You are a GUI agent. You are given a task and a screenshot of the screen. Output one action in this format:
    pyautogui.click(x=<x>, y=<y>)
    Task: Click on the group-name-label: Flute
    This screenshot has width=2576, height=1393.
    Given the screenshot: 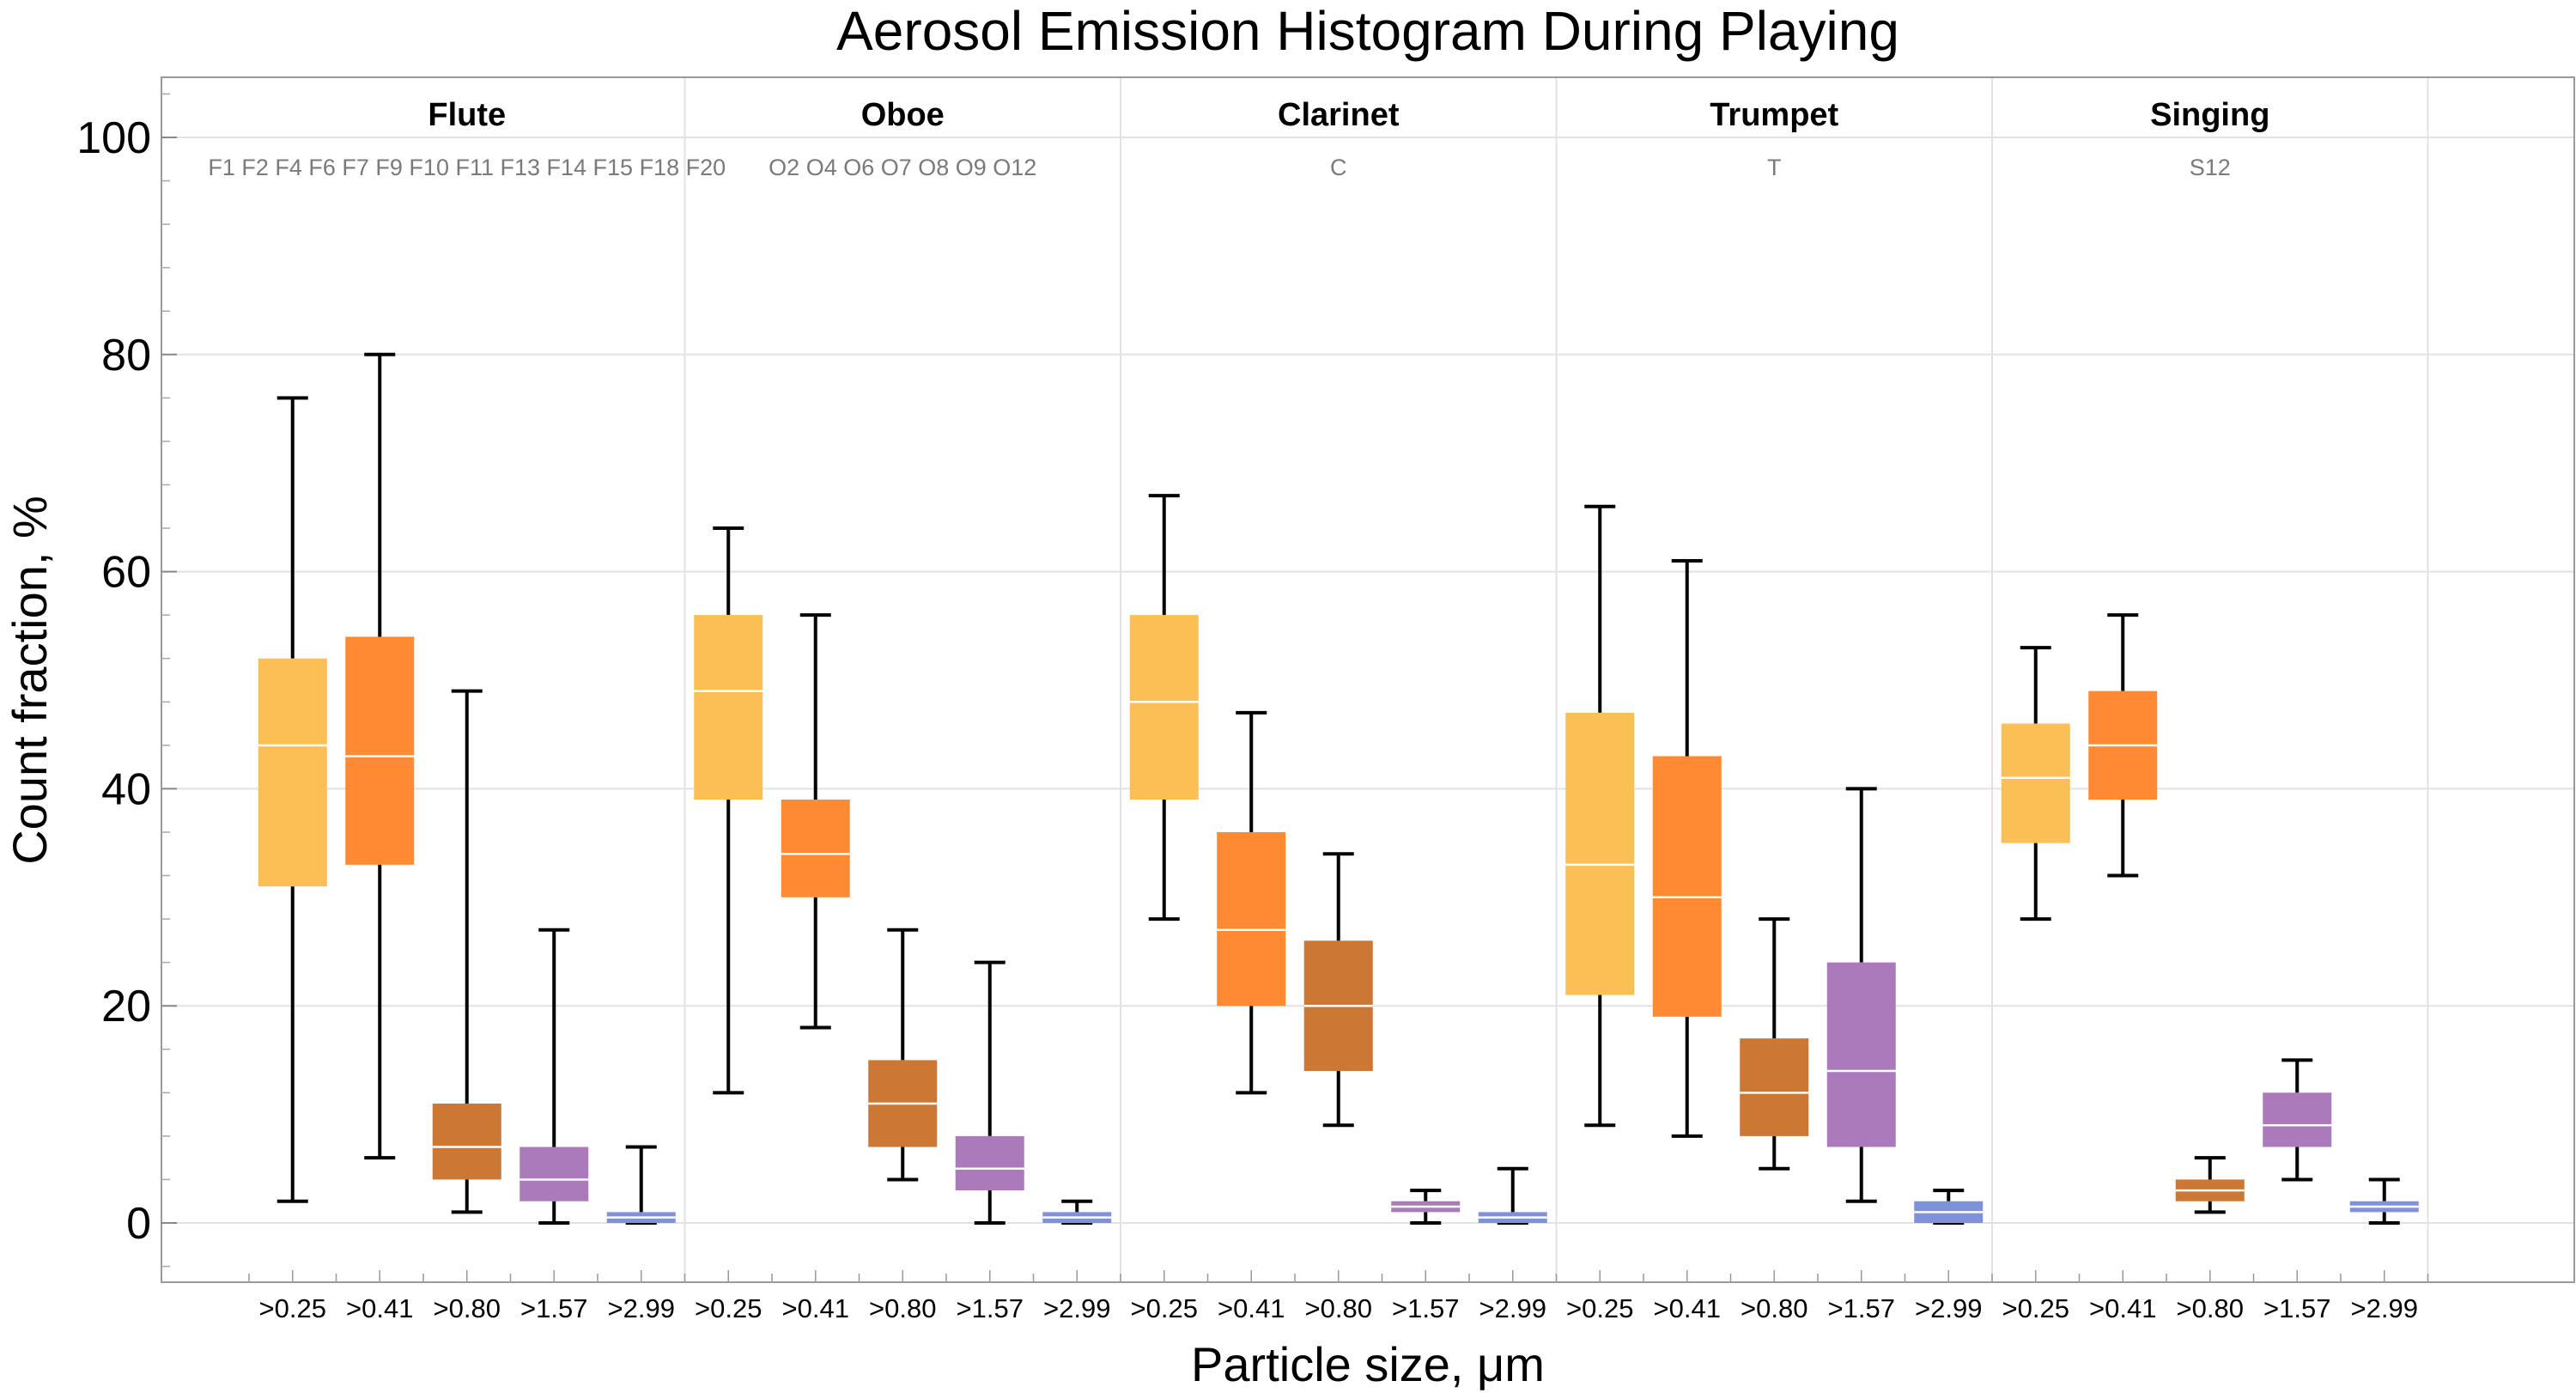 What is the action you would take?
    pyautogui.click(x=467, y=115)
    